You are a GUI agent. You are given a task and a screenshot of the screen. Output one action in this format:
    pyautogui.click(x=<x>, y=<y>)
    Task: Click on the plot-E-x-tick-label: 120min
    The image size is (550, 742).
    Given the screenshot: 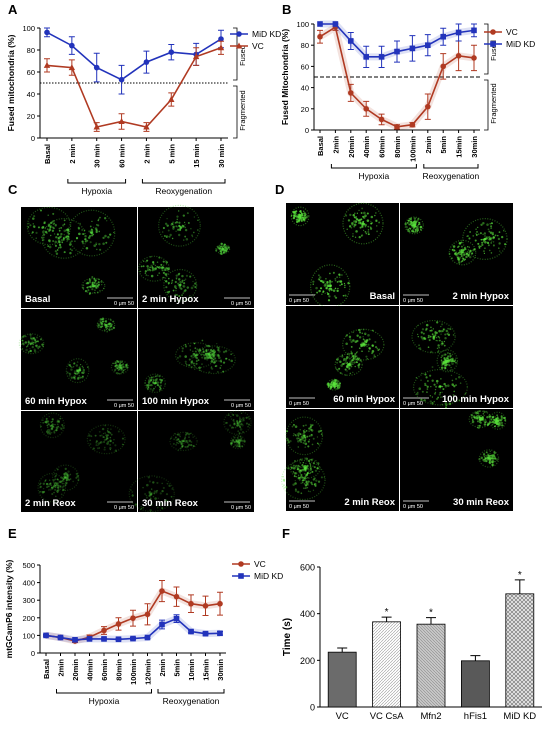 What is the action you would take?
    pyautogui.click(x=148, y=672)
    